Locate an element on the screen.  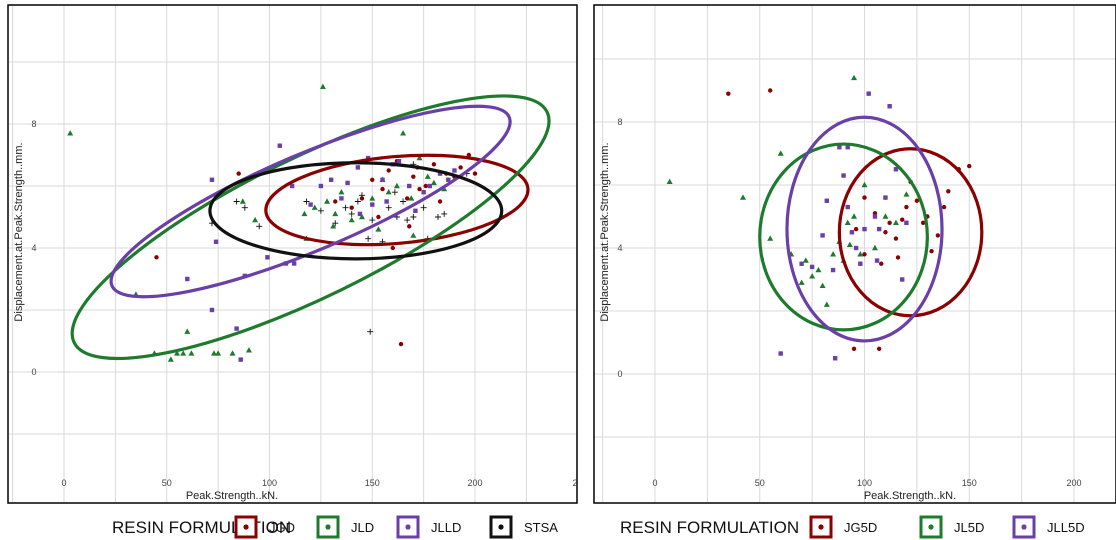
legend-item-jgd: JGD is located at coordinates (264, 527).